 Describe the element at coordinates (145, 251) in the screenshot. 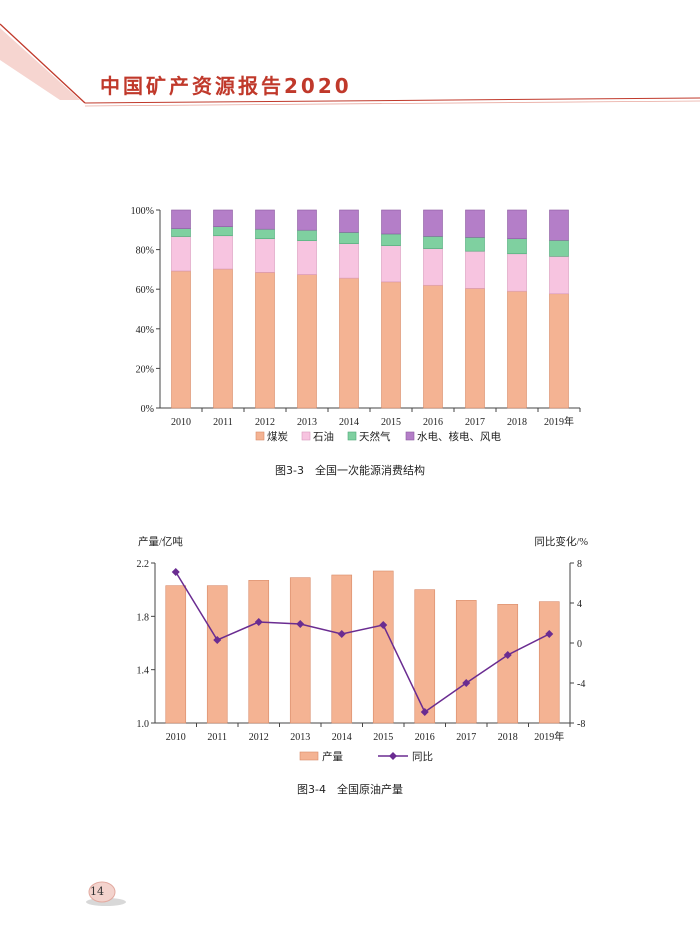

I see `y-tick-label: 80%` at that location.